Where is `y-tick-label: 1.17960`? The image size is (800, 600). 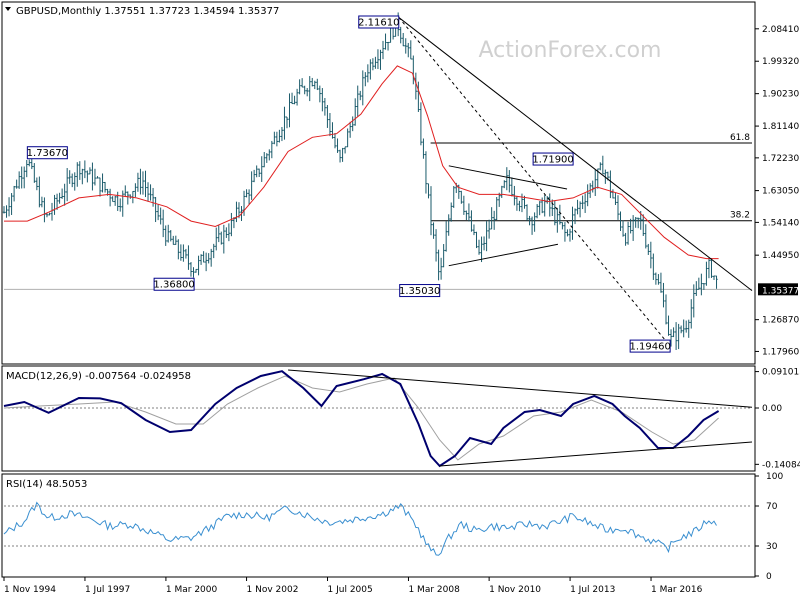
y-tick-label: 1.17960 is located at coordinates (780, 352).